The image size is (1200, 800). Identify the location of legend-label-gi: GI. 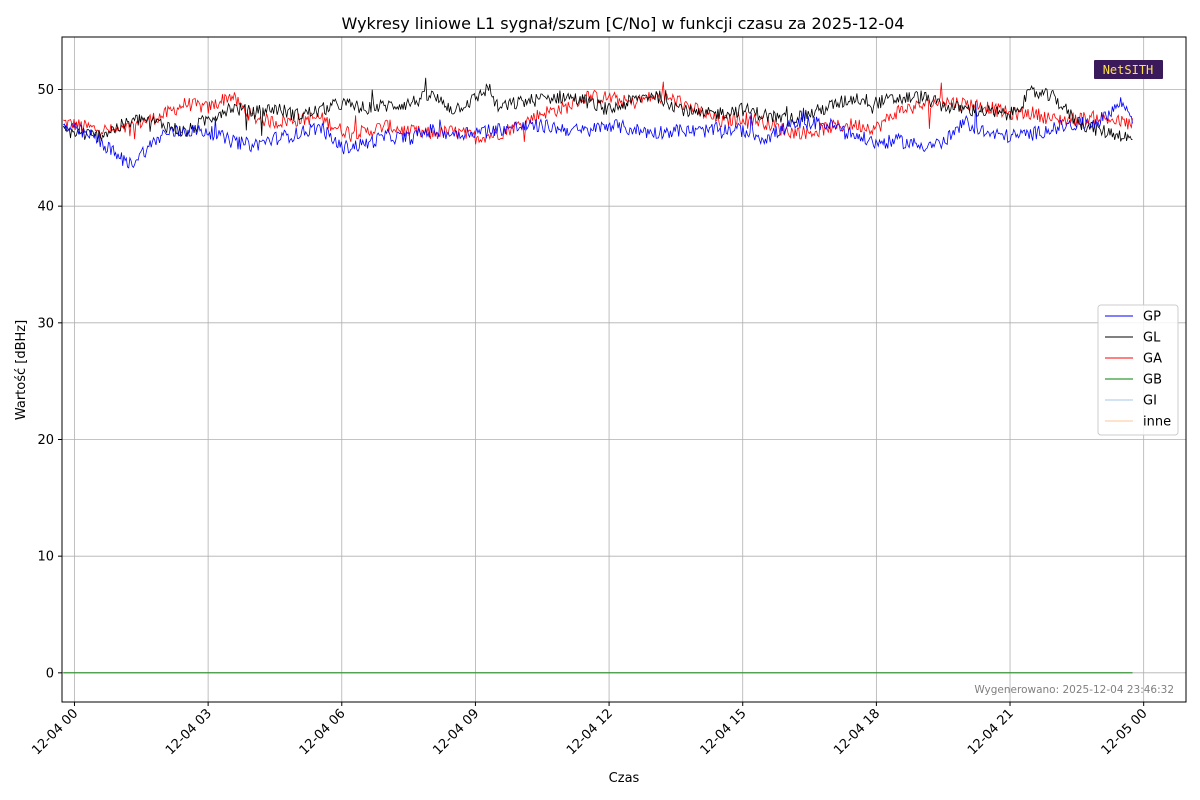
(1150, 401).